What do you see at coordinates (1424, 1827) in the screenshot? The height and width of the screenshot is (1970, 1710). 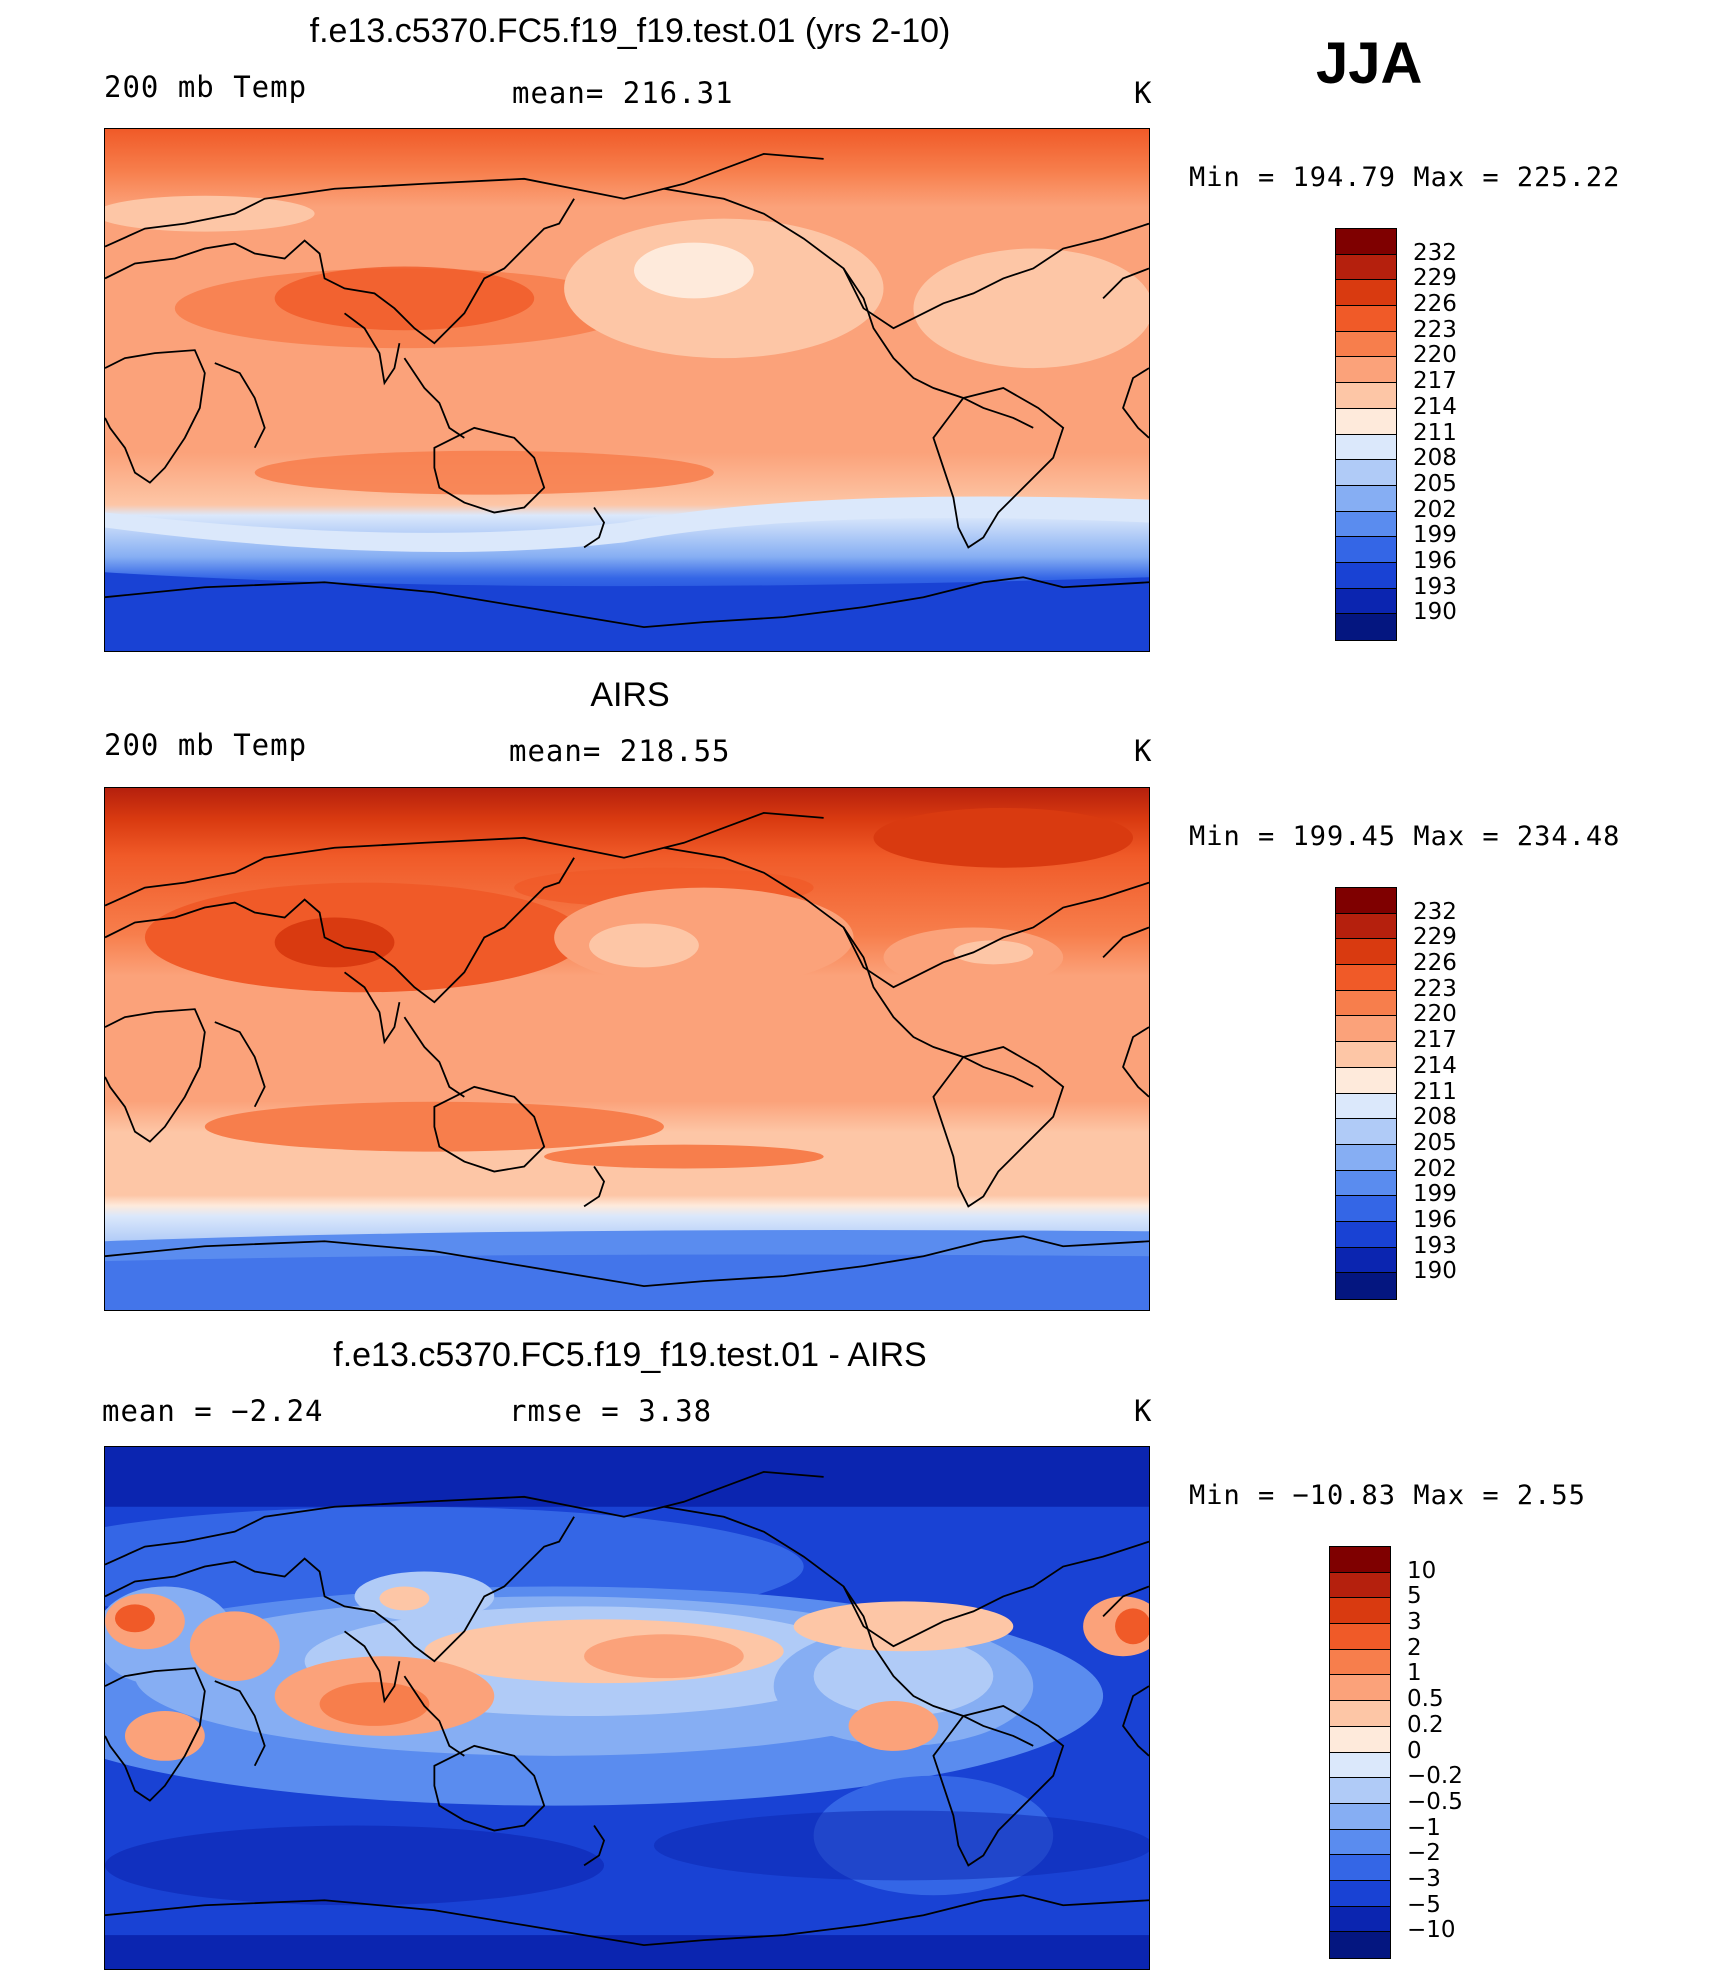 I see `colorbar-tick-label: −1` at bounding box center [1424, 1827].